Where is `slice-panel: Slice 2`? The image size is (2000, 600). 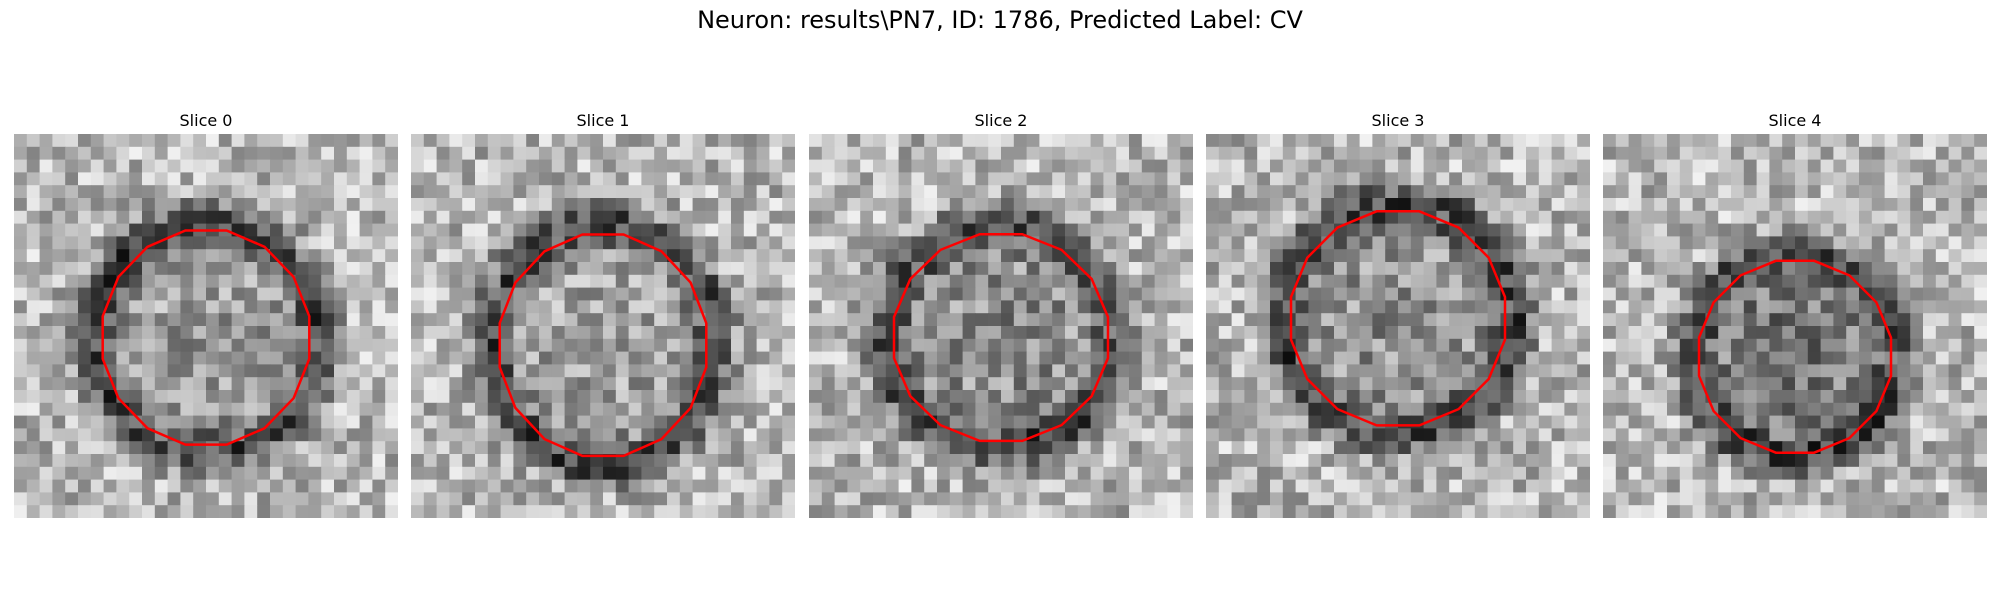 slice-panel: Slice 2 is located at coordinates (1001, 314).